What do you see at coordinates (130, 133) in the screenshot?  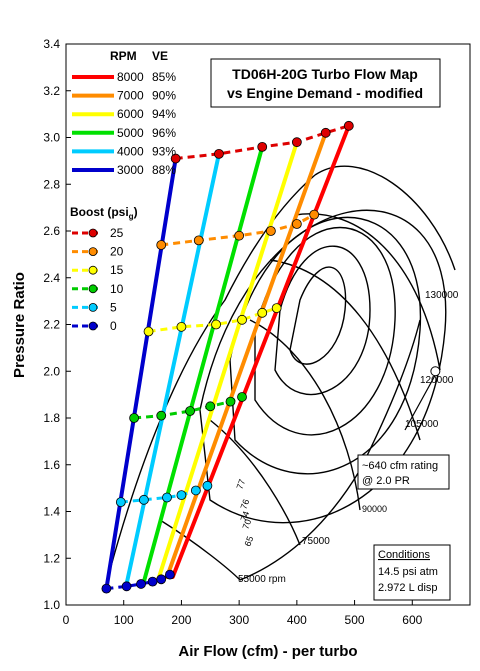 I see `legend-rpm-label-5000: 5000` at bounding box center [130, 133].